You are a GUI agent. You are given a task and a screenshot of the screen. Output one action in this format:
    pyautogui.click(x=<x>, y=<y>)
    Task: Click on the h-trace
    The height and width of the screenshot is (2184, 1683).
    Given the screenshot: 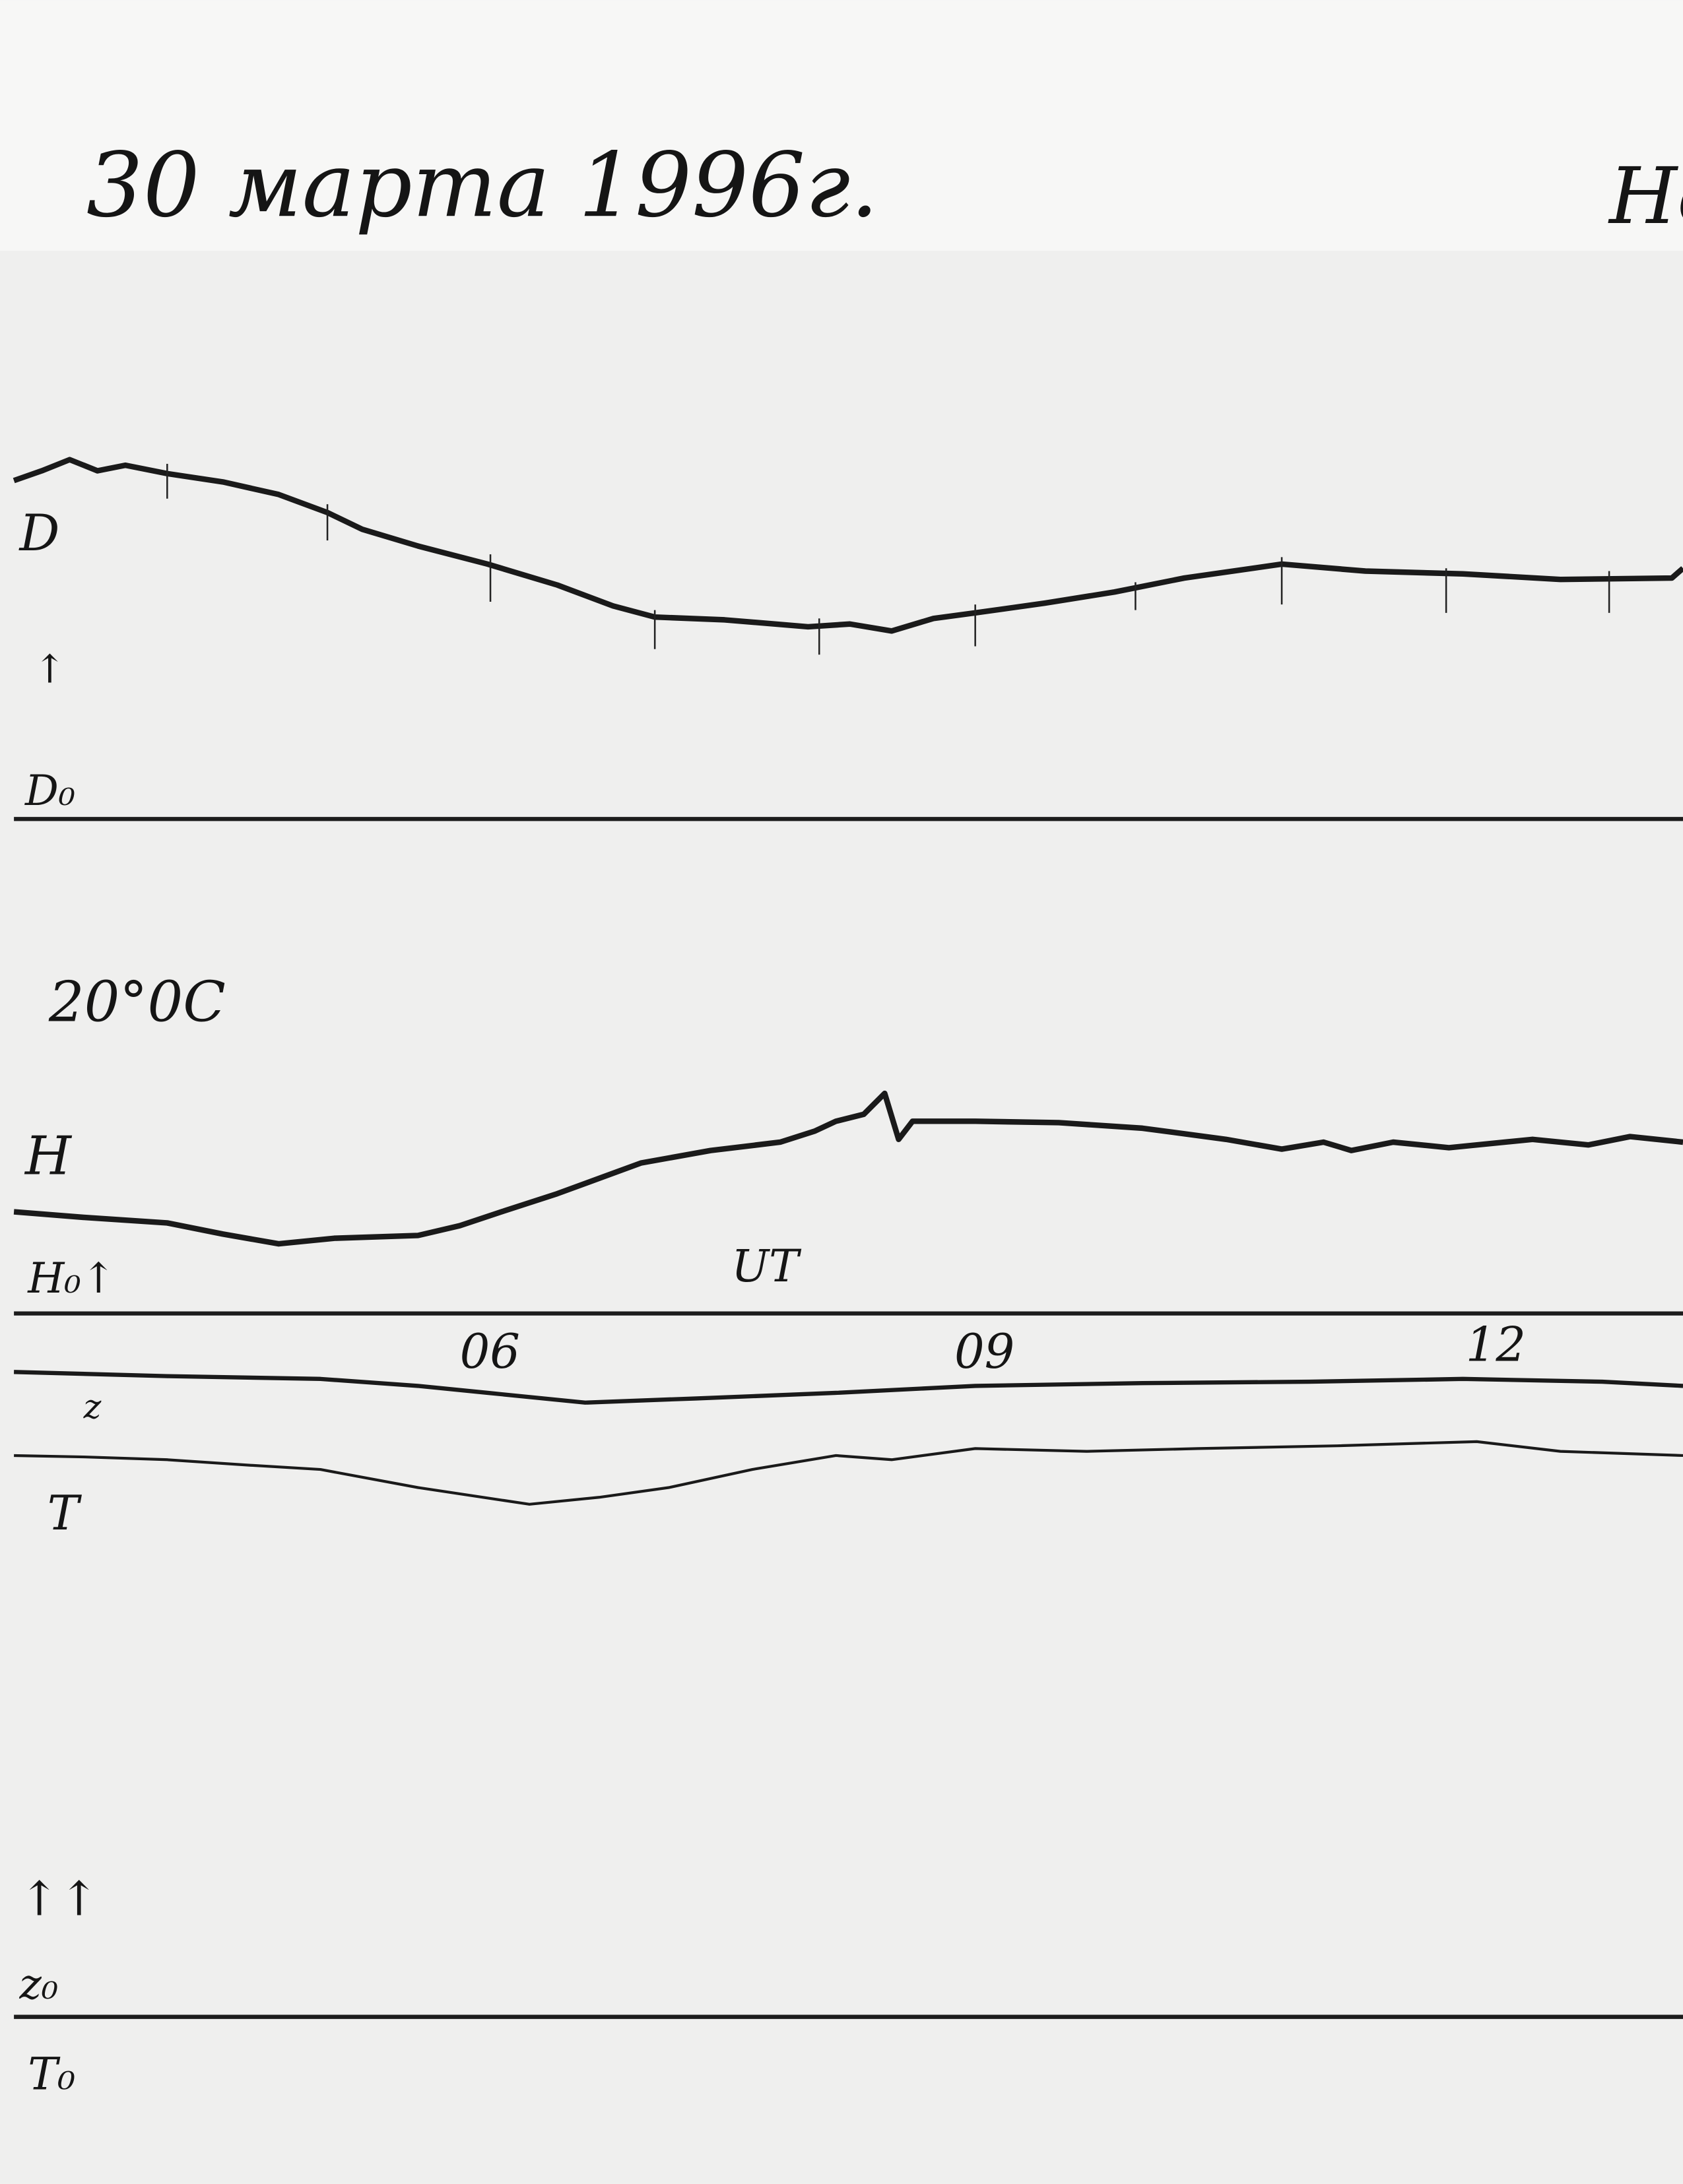 What is the action you would take?
    pyautogui.click(x=848, y=1168)
    